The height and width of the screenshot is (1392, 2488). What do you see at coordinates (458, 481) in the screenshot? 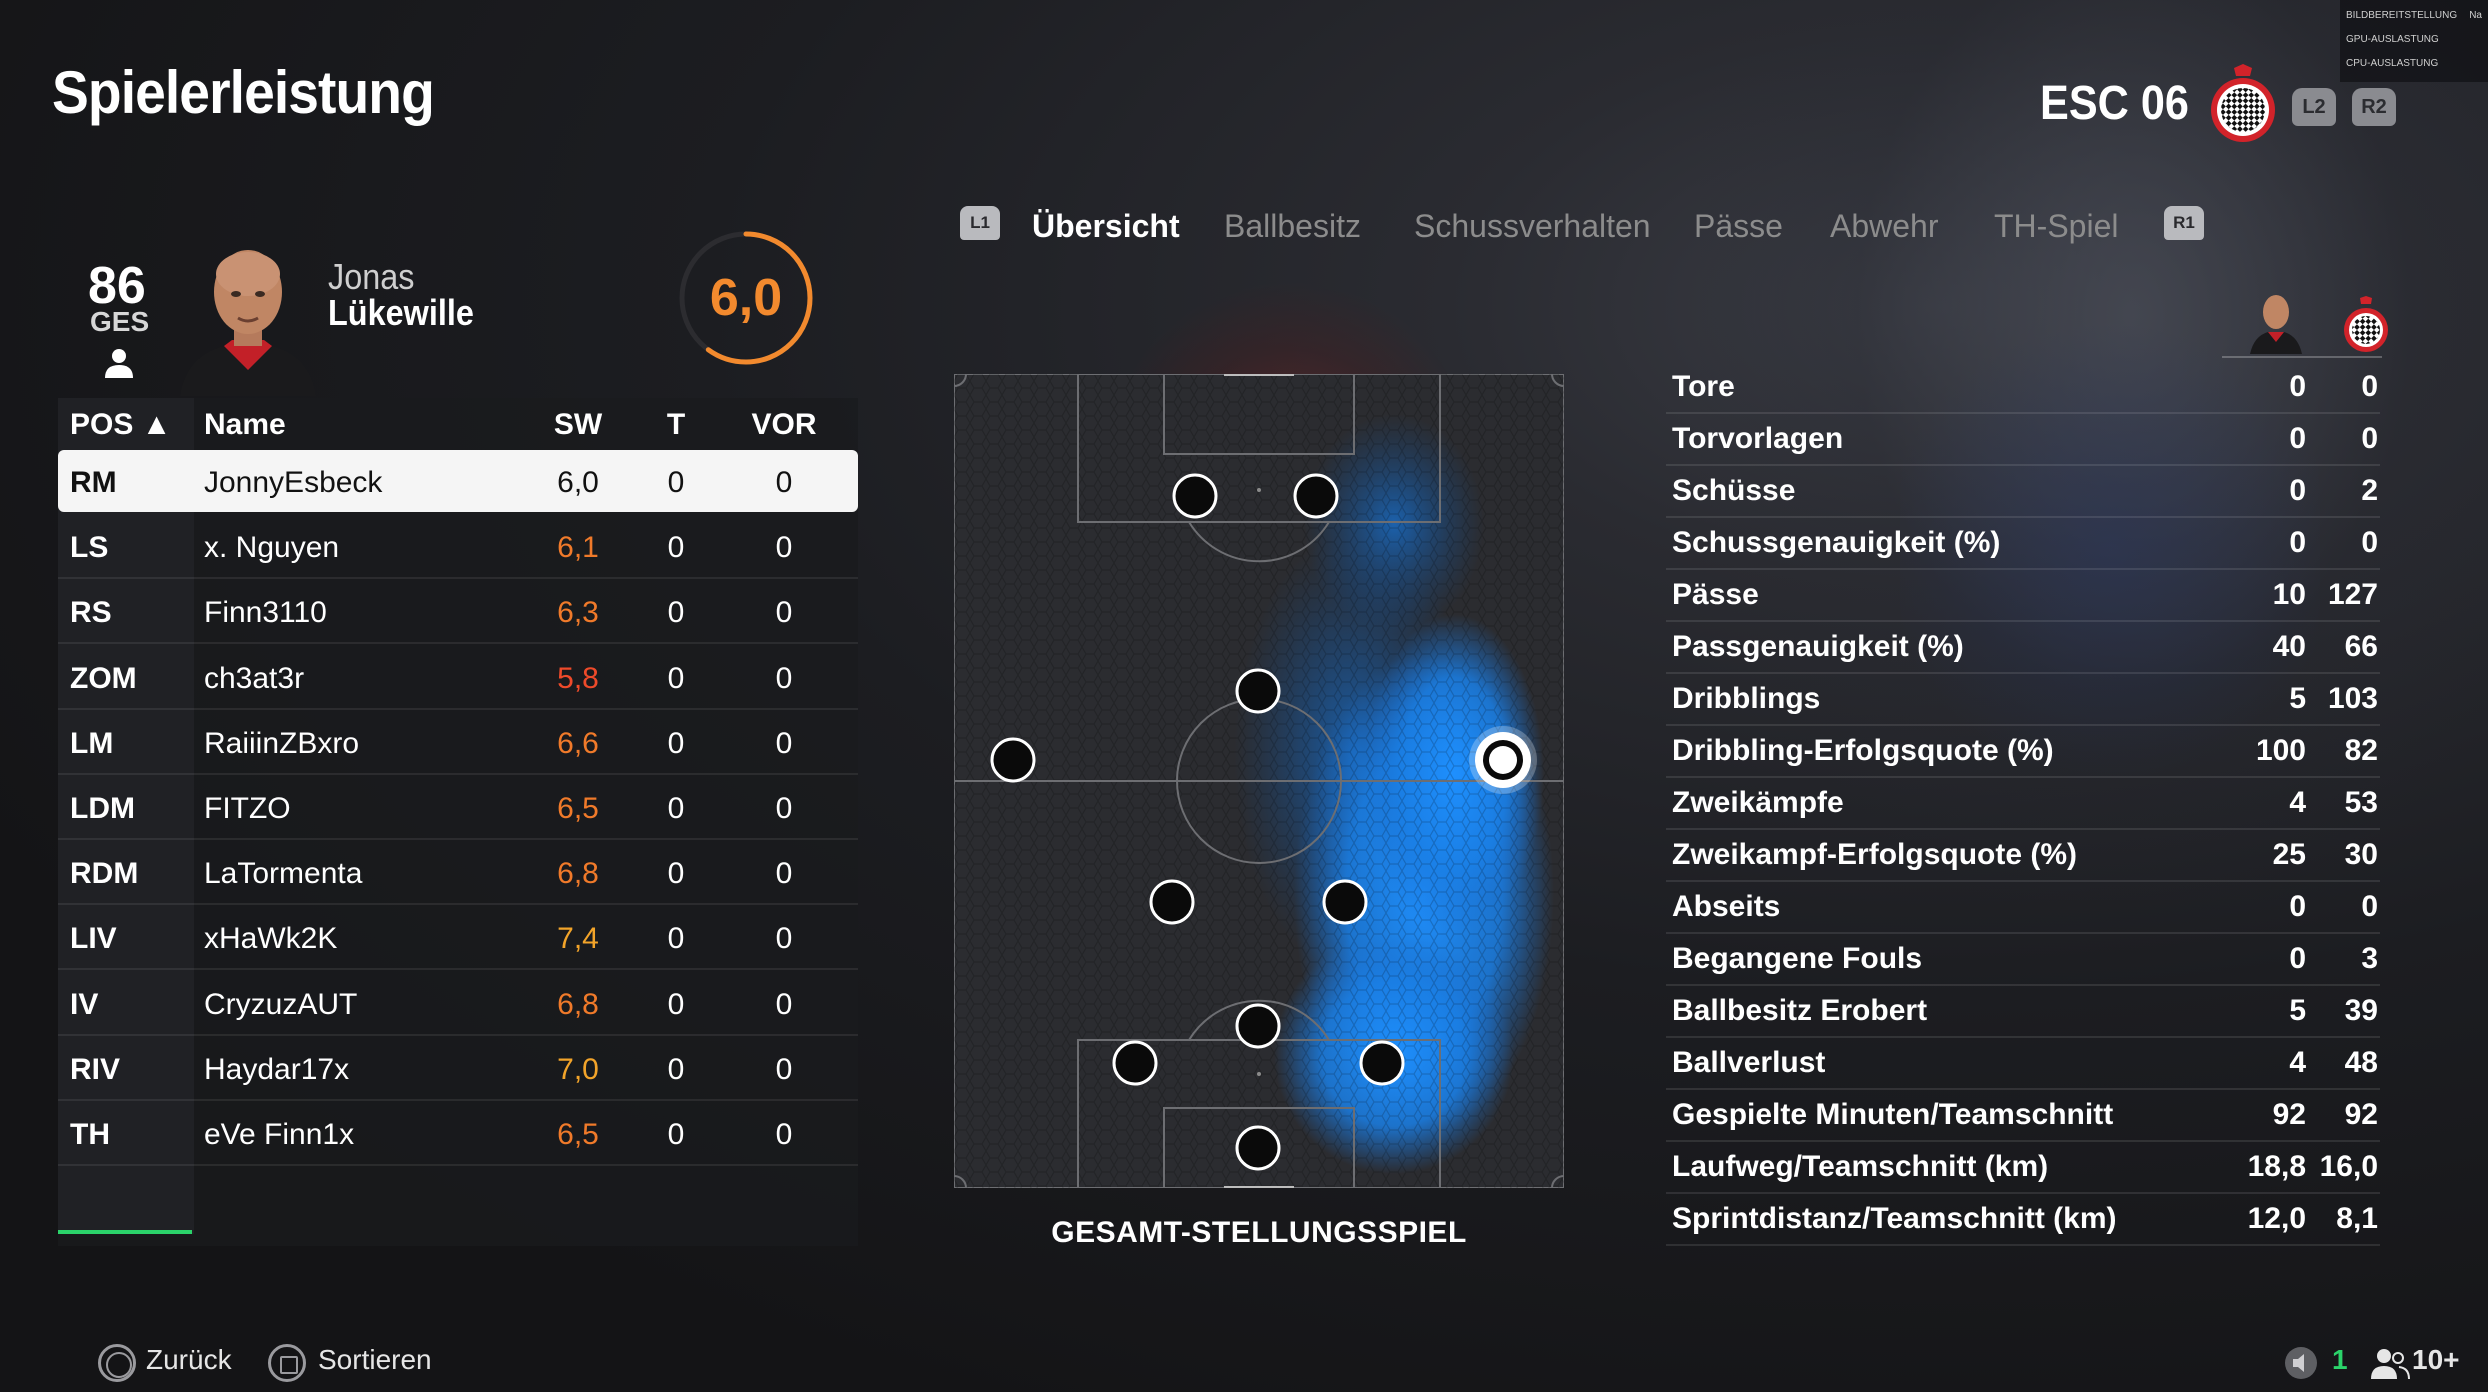
I see `table-row: RM JonnyEsbeck 6,0 0 0` at bounding box center [458, 481].